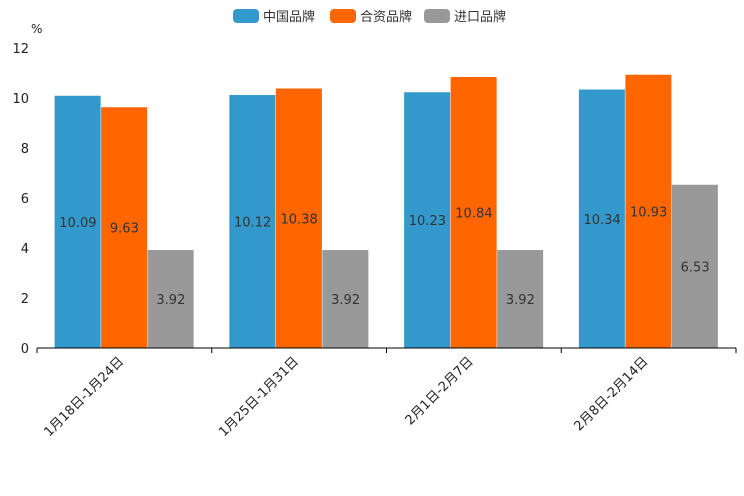 The width and height of the screenshot is (744, 496). What do you see at coordinates (20, 49) in the screenshot?
I see `y-tick-label: 12` at bounding box center [20, 49].